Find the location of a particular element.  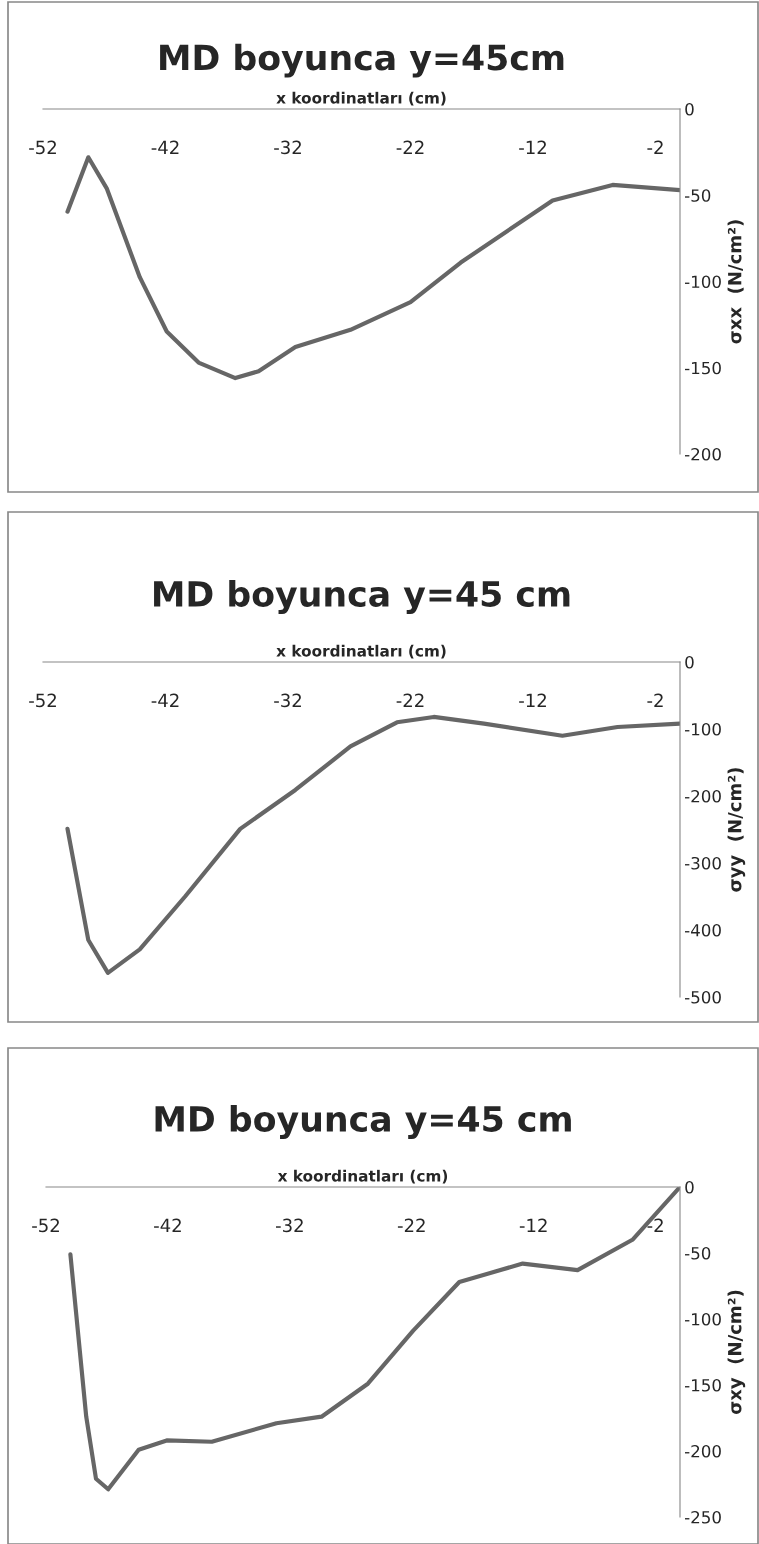

y-tick-label: -250 is located at coordinates (702, 1517).